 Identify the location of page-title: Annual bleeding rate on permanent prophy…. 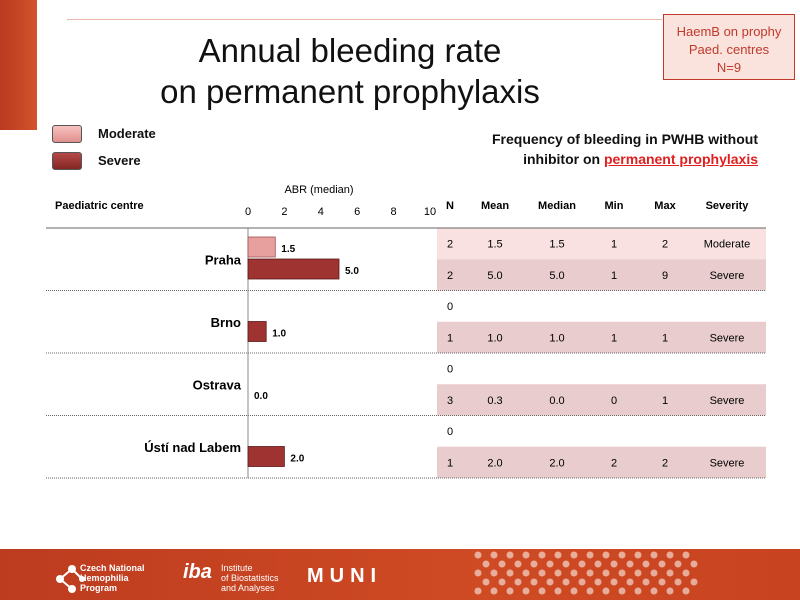
(350, 71).